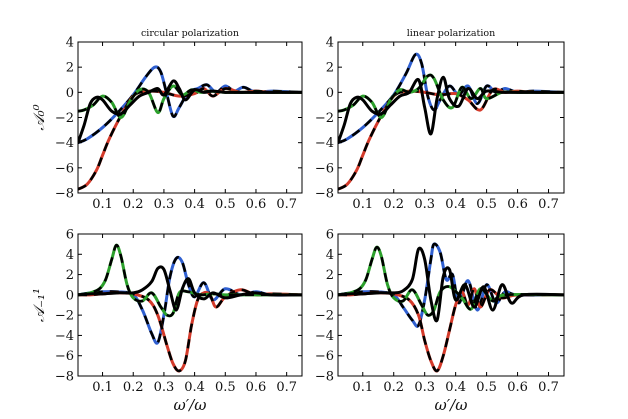 Image resolution: width=628 pixels, height=419 pixels. I want to click on y-axis-label: 𝒜₀⁰, so click(39, 117).